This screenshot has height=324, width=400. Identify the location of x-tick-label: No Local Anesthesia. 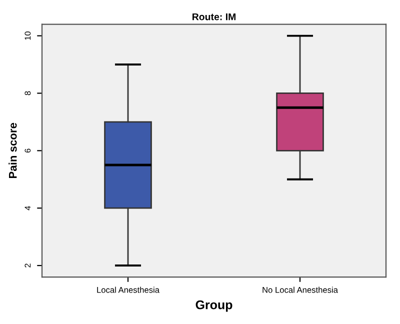
(300, 289).